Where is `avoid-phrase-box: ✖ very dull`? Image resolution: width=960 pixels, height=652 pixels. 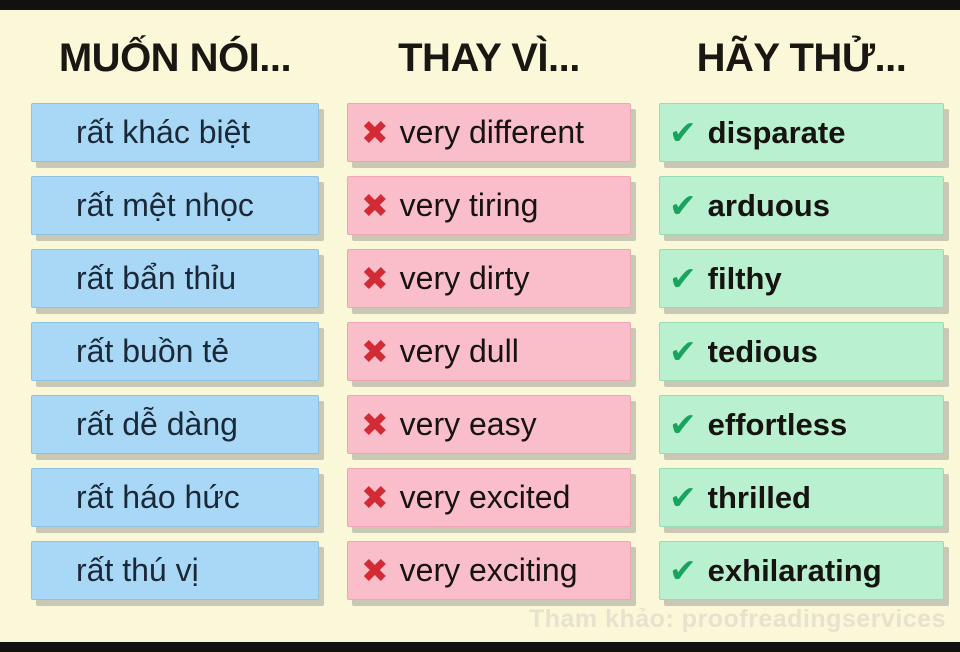
avoid-phrase-box: ✖ very dull is located at coordinates (489, 351).